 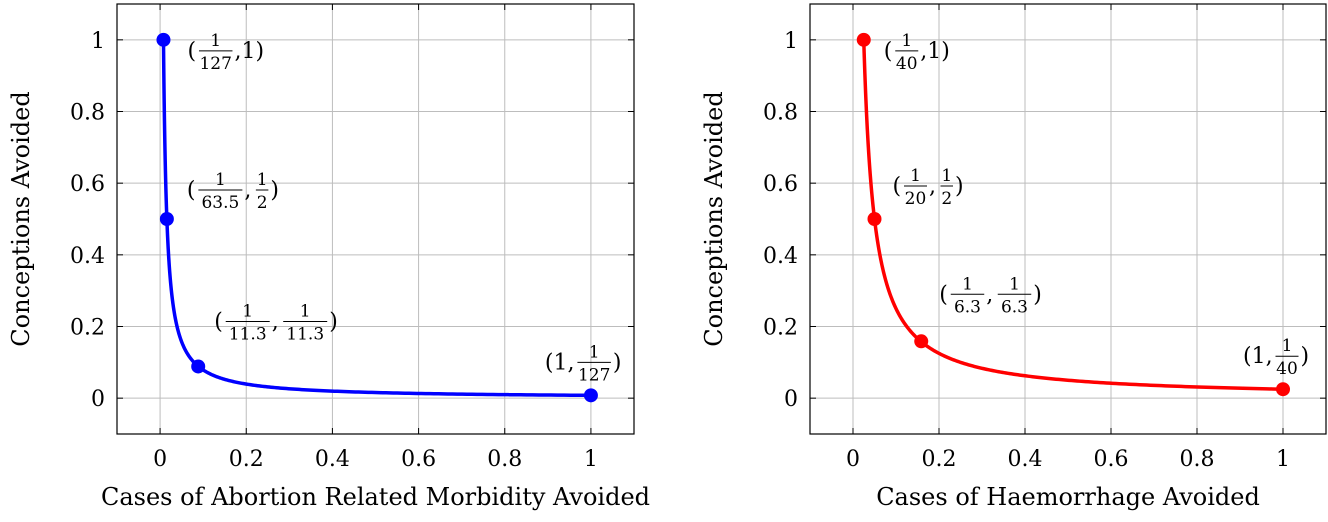 What do you see at coordinates (1068, 497) in the screenshot?
I see `x-axis-label: Cases of Haemorrhage Avoided` at bounding box center [1068, 497].